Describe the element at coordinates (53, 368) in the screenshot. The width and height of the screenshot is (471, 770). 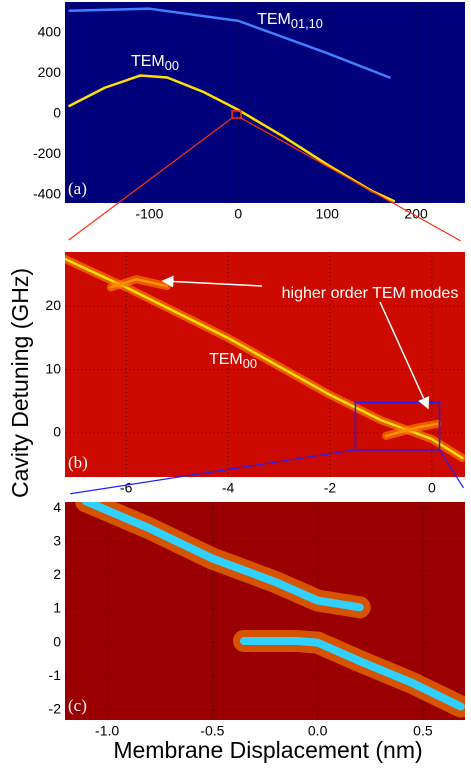
I see `y-tick-label: 10` at that location.